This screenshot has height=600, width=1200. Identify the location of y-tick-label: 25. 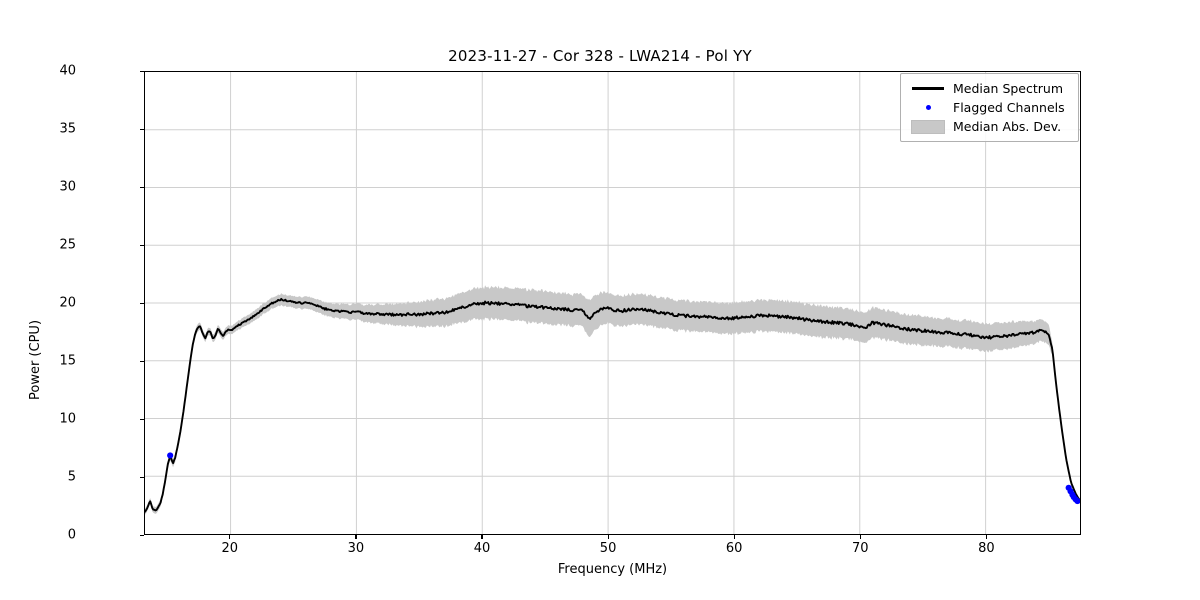
(67, 245).